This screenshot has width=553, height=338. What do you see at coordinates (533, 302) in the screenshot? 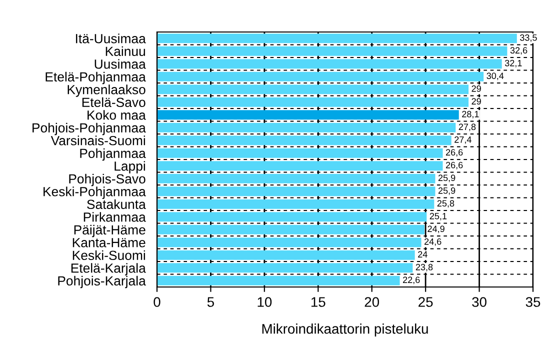
I see `x-tick-label: 35` at bounding box center [533, 302].